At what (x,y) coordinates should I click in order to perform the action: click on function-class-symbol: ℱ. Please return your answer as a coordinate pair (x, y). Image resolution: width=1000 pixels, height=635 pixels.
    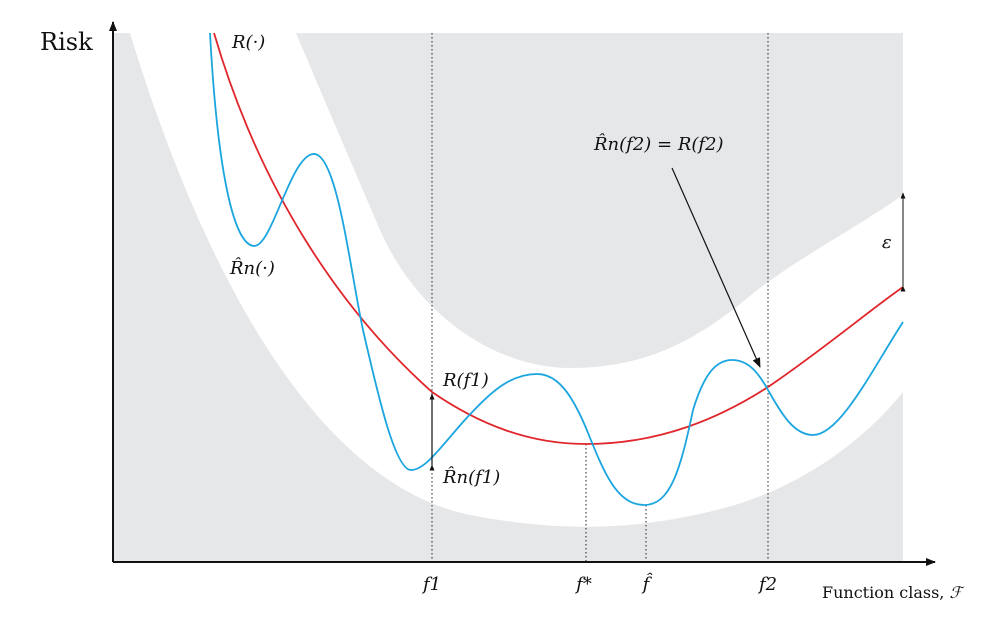
    Looking at the image, I should click on (957, 592).